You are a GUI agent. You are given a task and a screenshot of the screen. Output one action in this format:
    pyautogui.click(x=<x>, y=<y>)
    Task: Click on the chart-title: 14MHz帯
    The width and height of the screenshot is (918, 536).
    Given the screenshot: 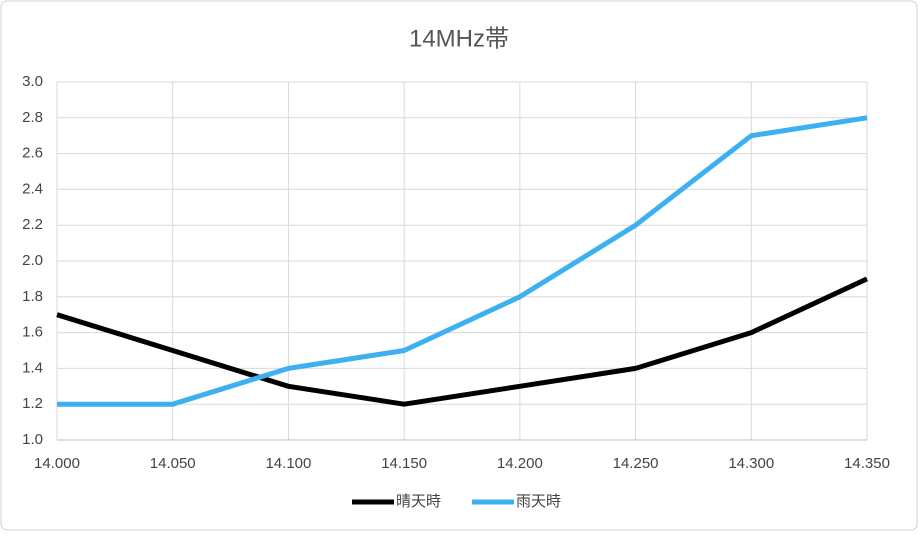 What is the action you would take?
    pyautogui.click(x=459, y=38)
    